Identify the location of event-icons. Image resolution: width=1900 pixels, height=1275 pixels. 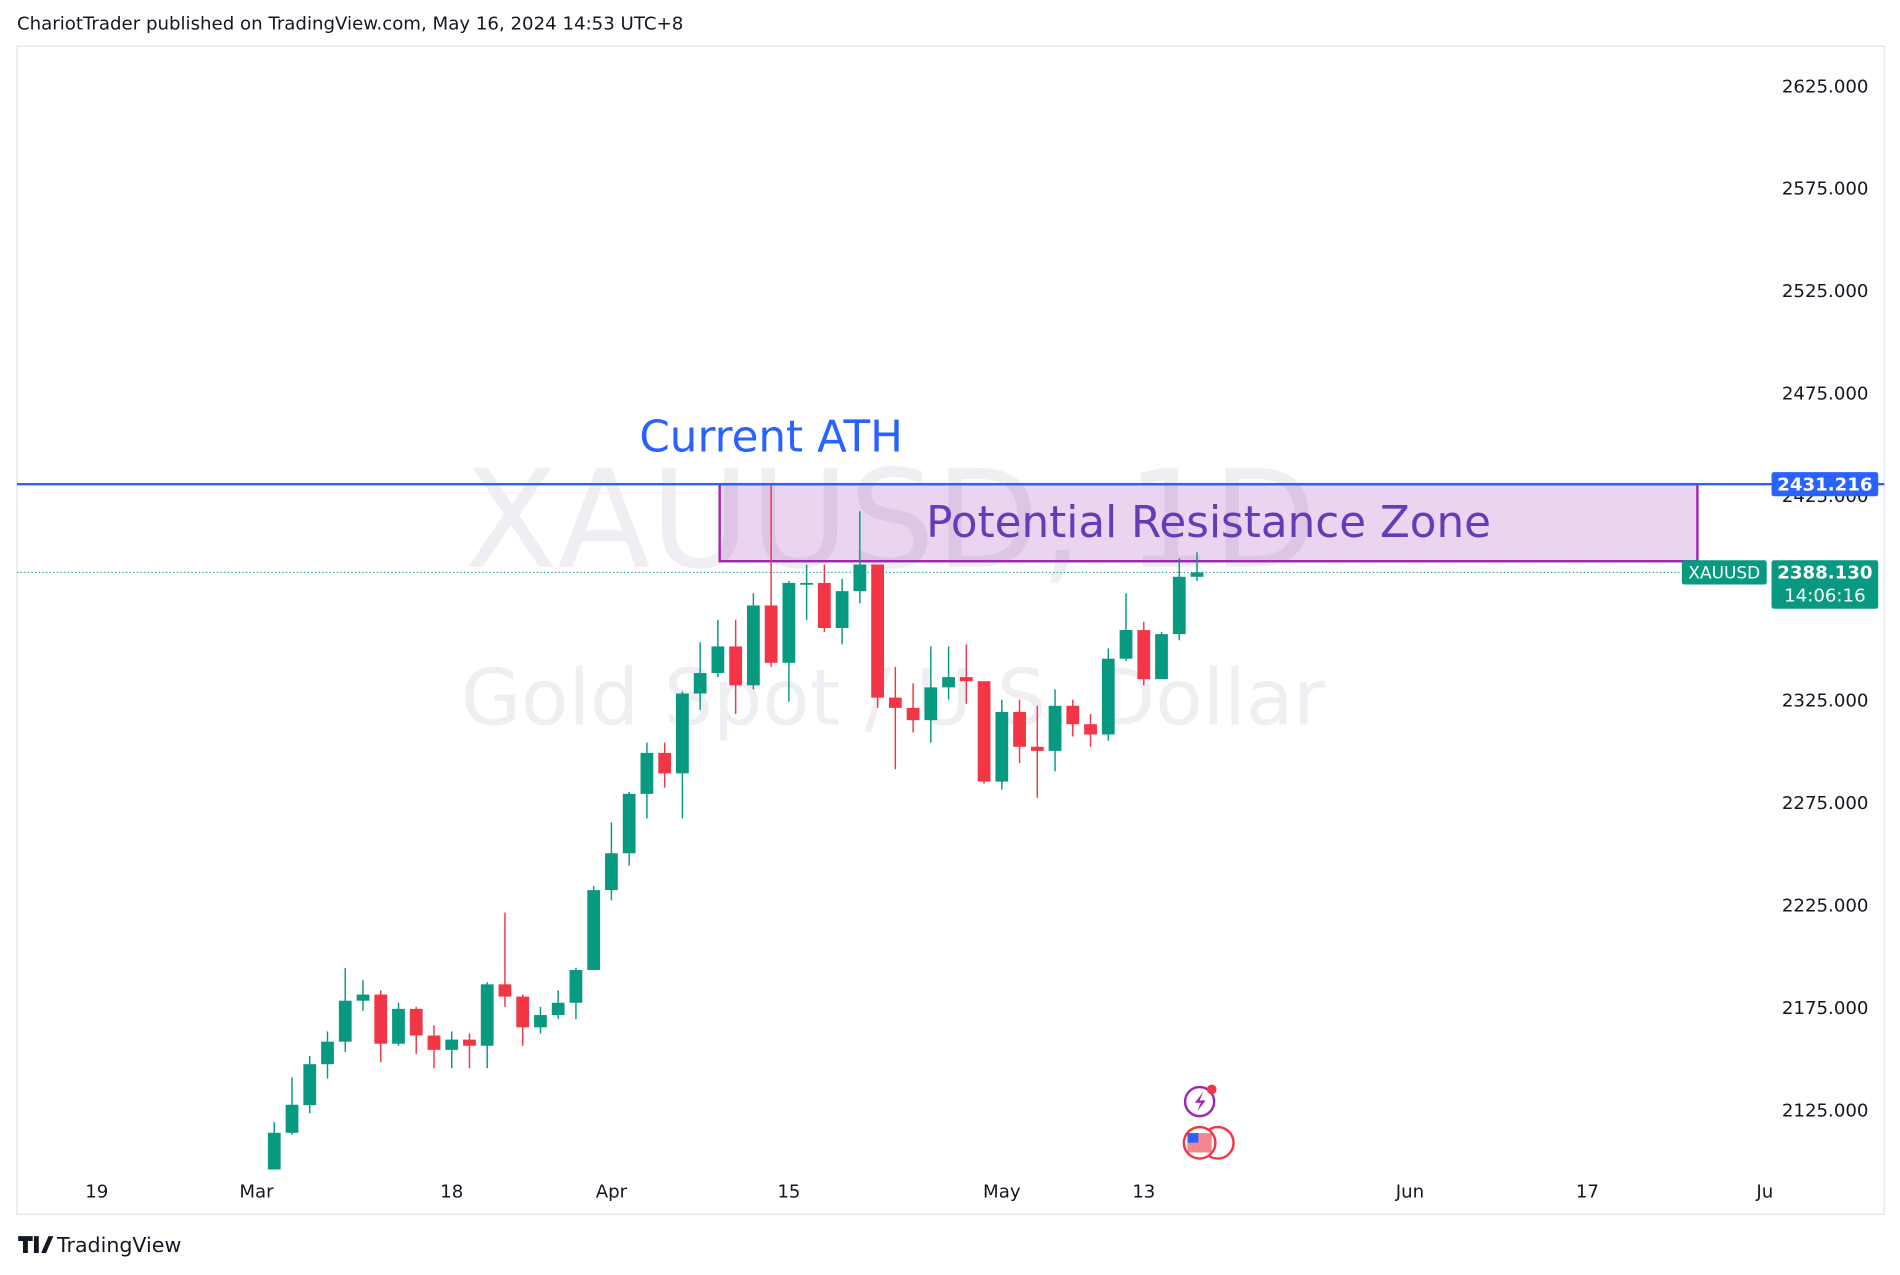
(1208, 1122).